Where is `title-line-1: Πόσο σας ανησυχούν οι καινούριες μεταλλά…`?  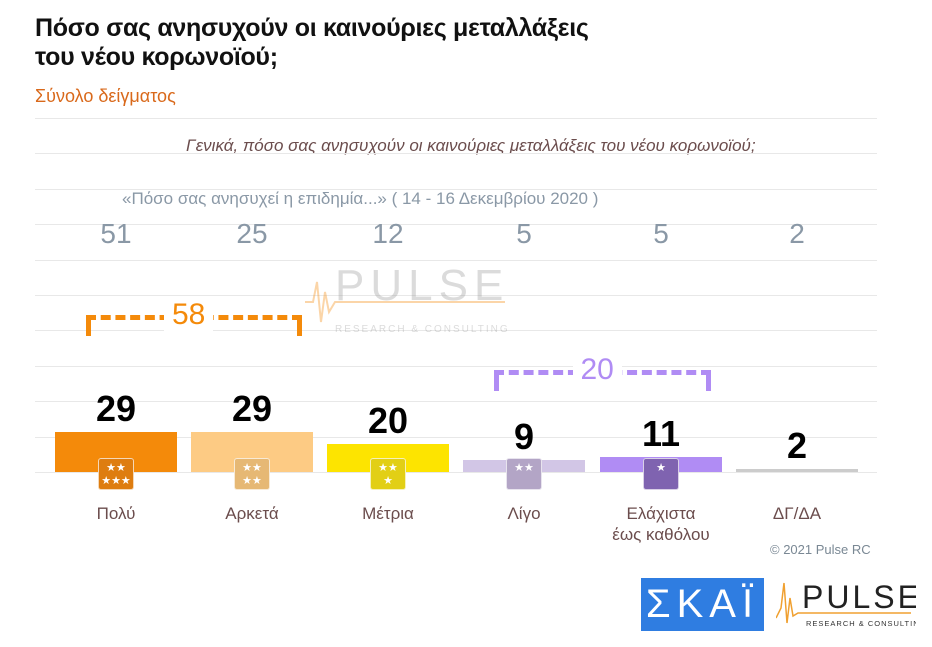 title-line-1: Πόσο σας ανησυχούν οι καινούριες μεταλλά… is located at coordinates (312, 28).